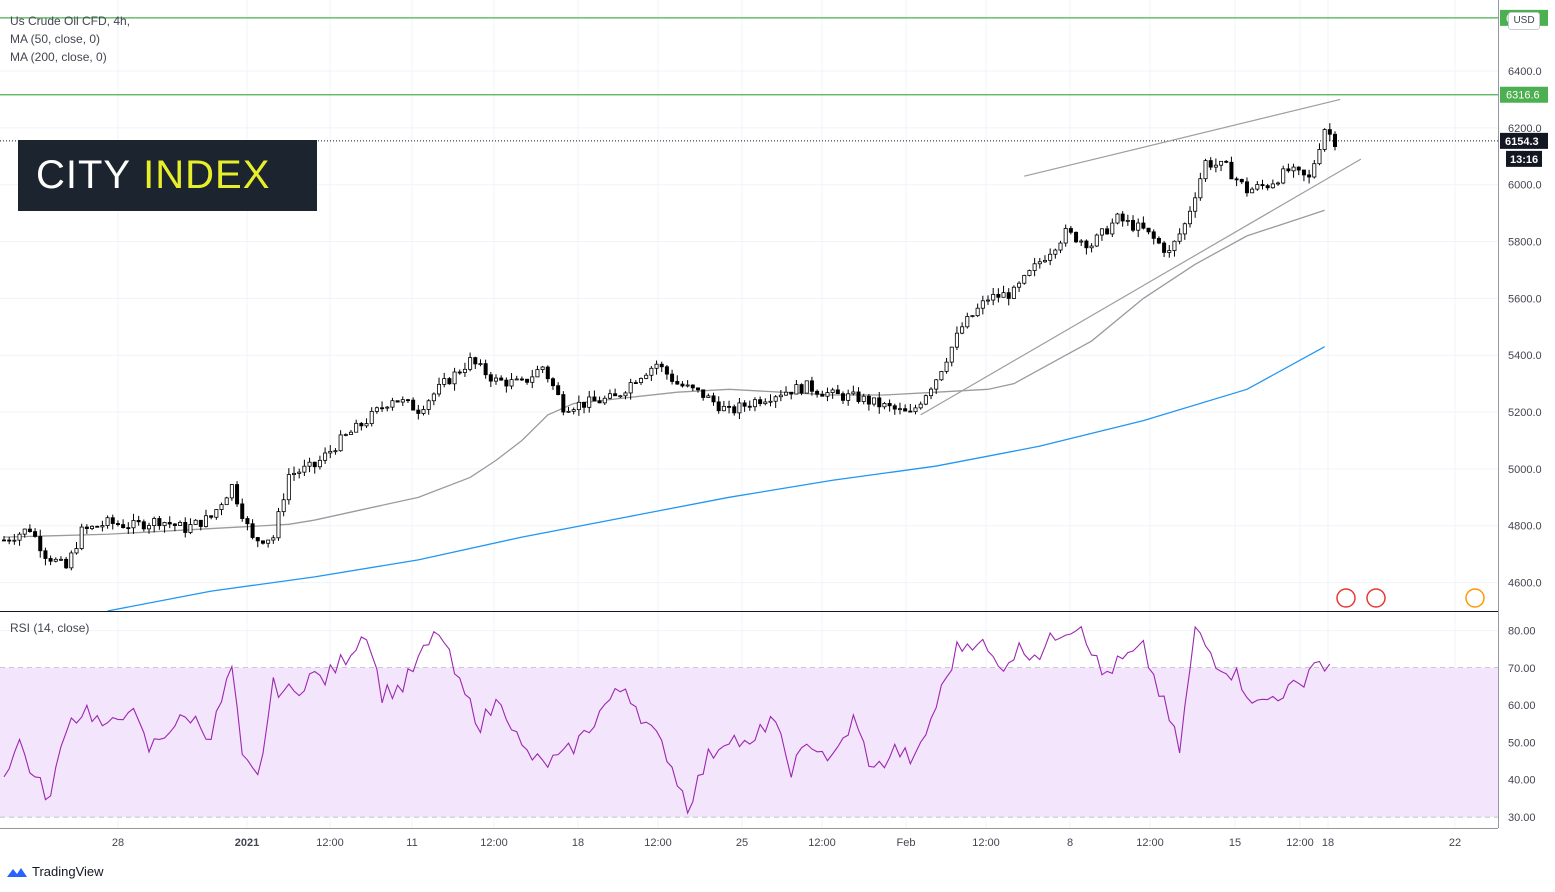 This screenshot has height=892, width=1555. I want to click on event-markers, so click(1410, 598).